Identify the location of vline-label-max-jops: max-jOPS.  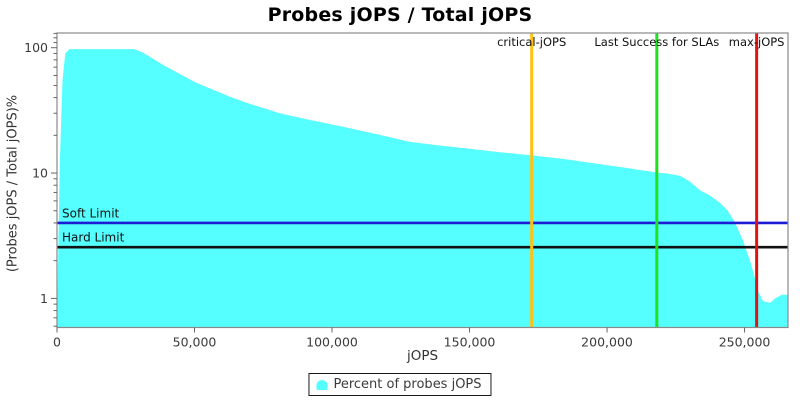
(757, 42).